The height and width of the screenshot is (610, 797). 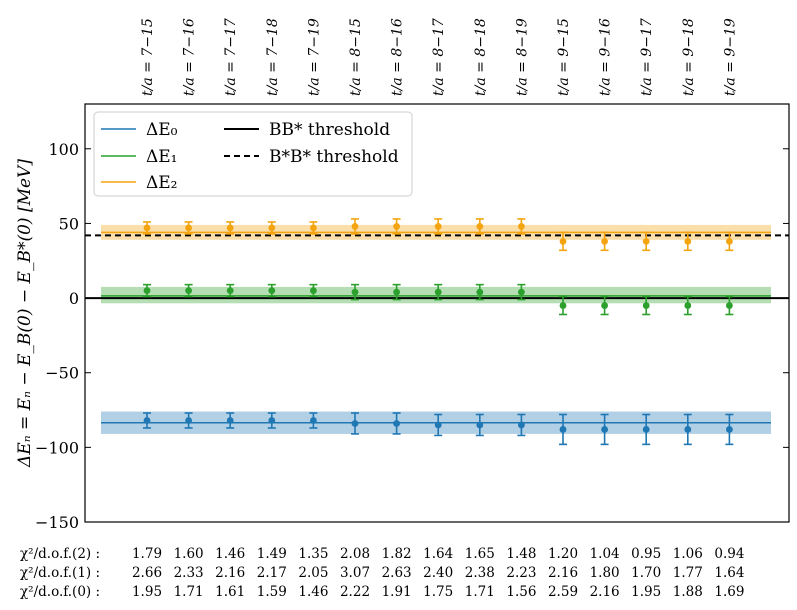 What do you see at coordinates (162, 130) in the screenshot?
I see `legend-label-e0: ΔE₀` at bounding box center [162, 130].